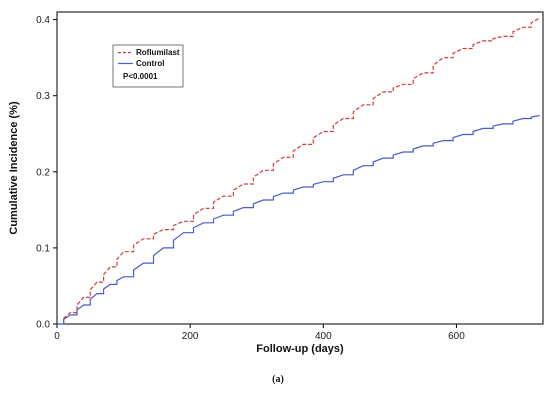 The width and height of the screenshot is (550, 400). I want to click on legend-label-control: Control, so click(150, 63).